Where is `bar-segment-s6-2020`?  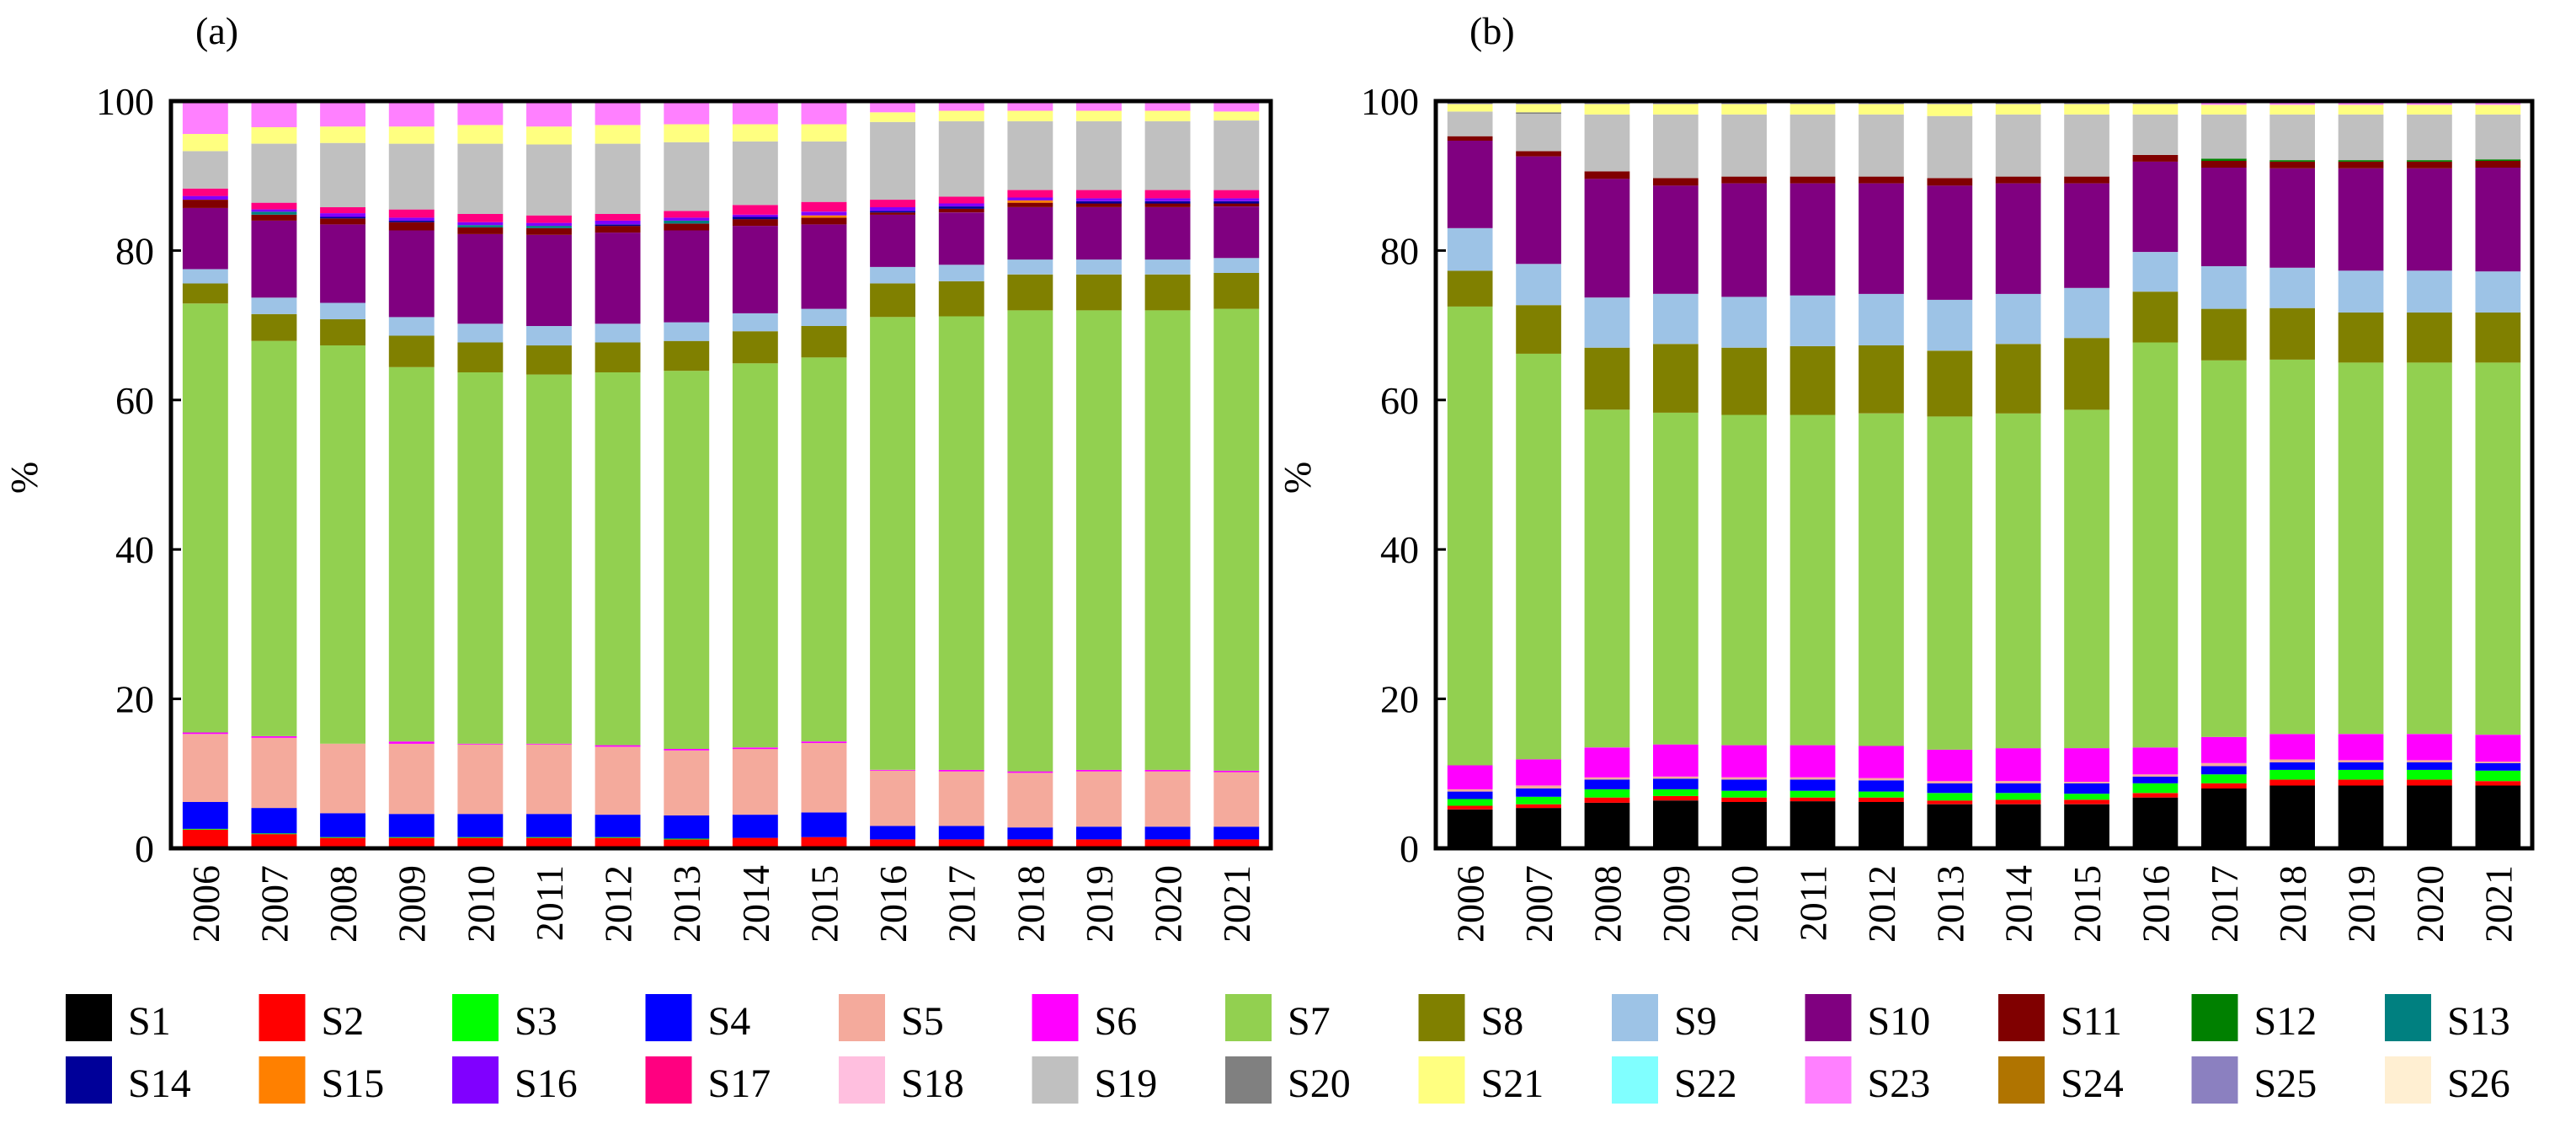
bar-segment-s6-2020 is located at coordinates (1167, 770).